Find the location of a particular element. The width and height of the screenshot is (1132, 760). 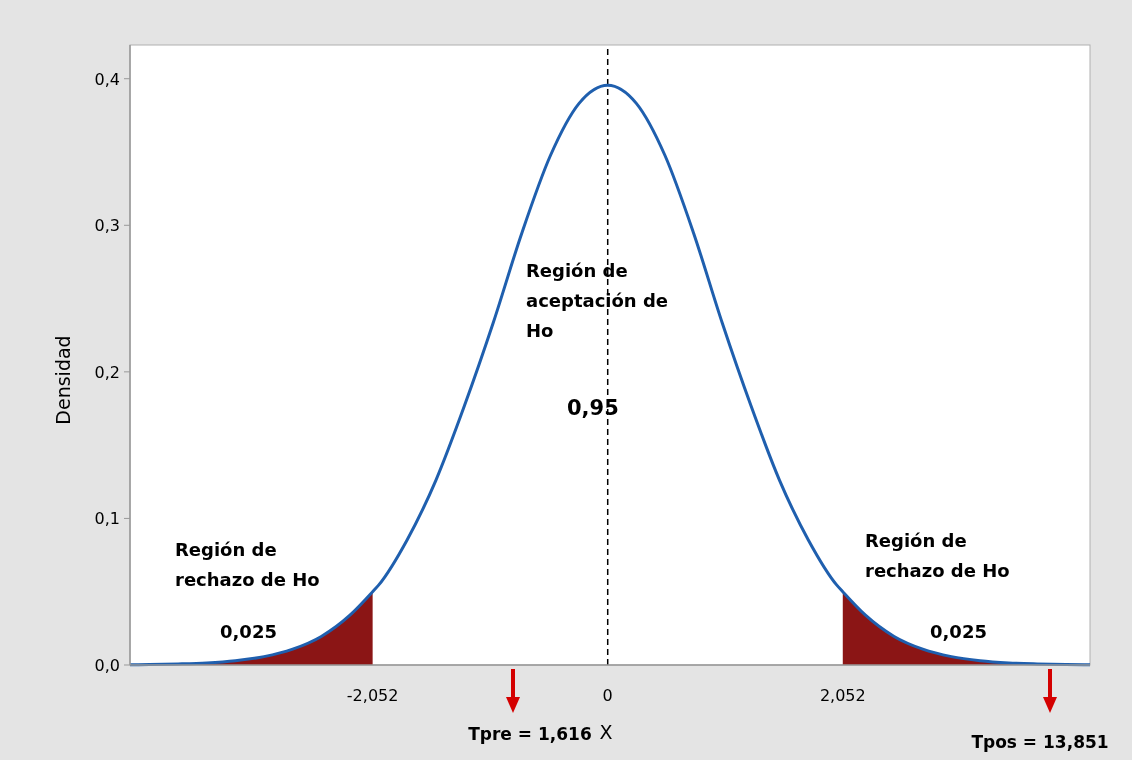

y-axis-title: Densidad is located at coordinates (63, 380).